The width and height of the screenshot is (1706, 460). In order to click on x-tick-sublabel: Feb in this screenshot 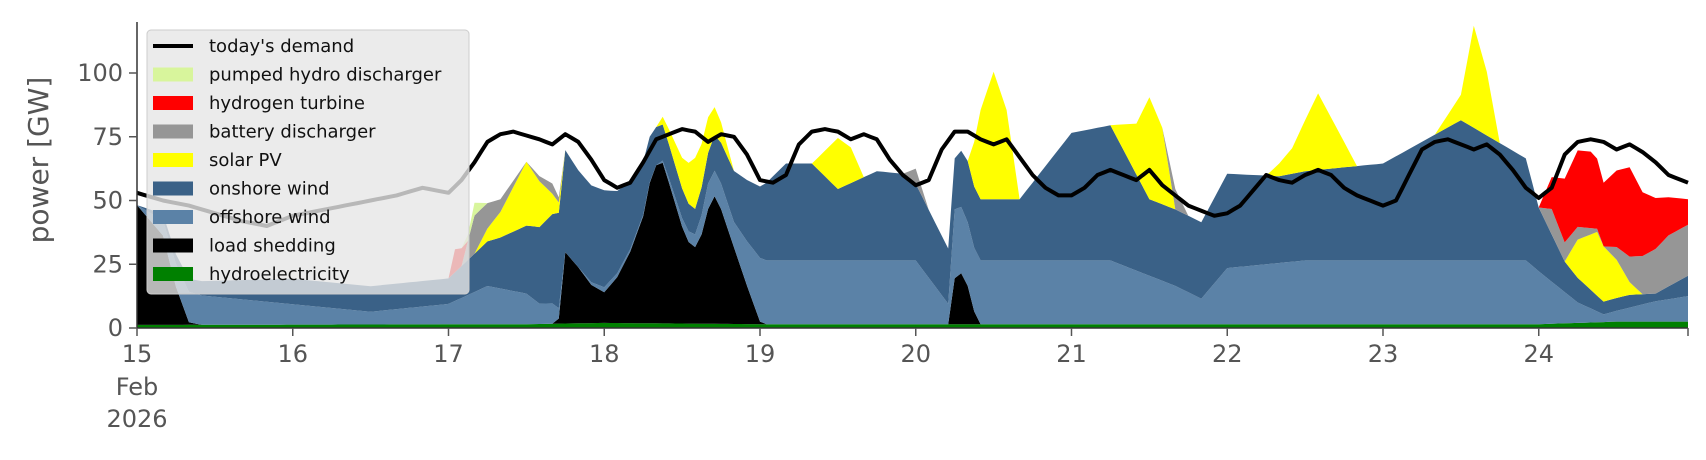, I will do `click(137, 387)`.